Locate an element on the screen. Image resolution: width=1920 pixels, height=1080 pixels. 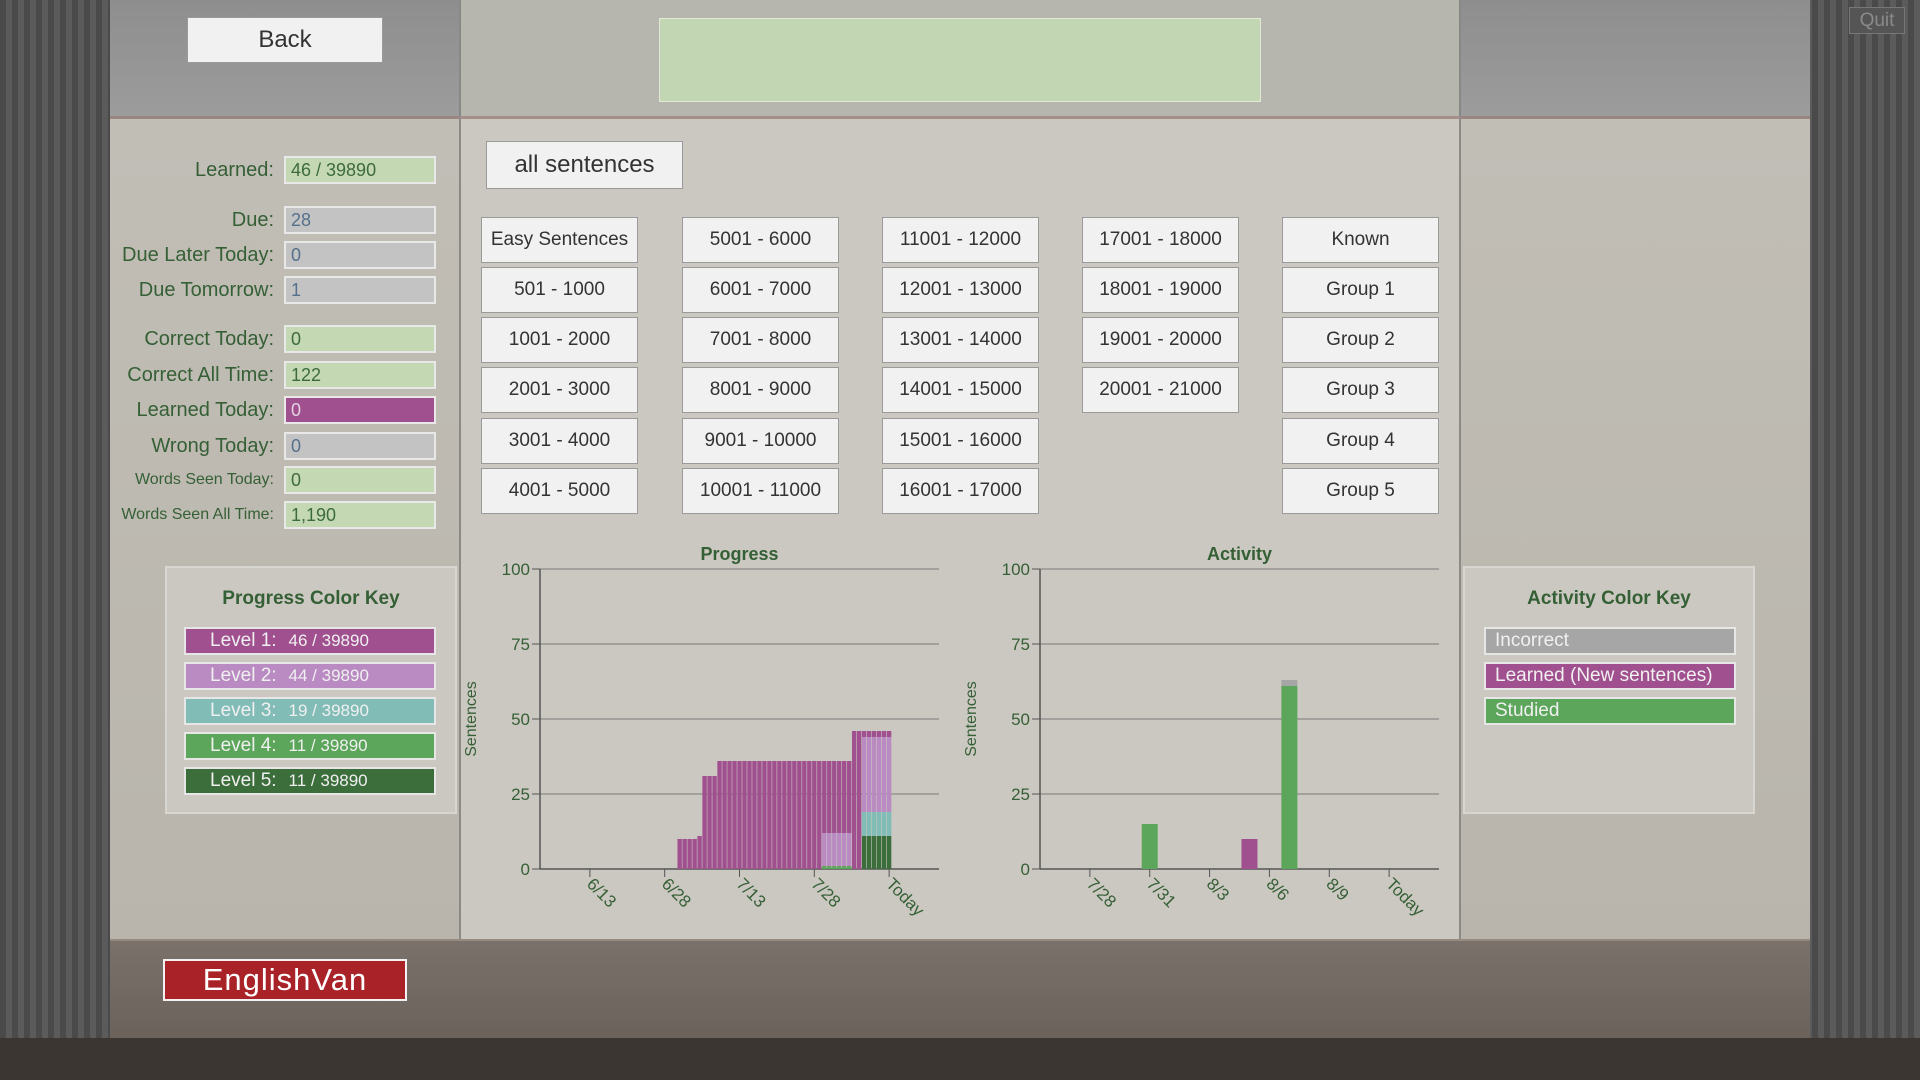
stat-value: 1 is located at coordinates (360, 290).